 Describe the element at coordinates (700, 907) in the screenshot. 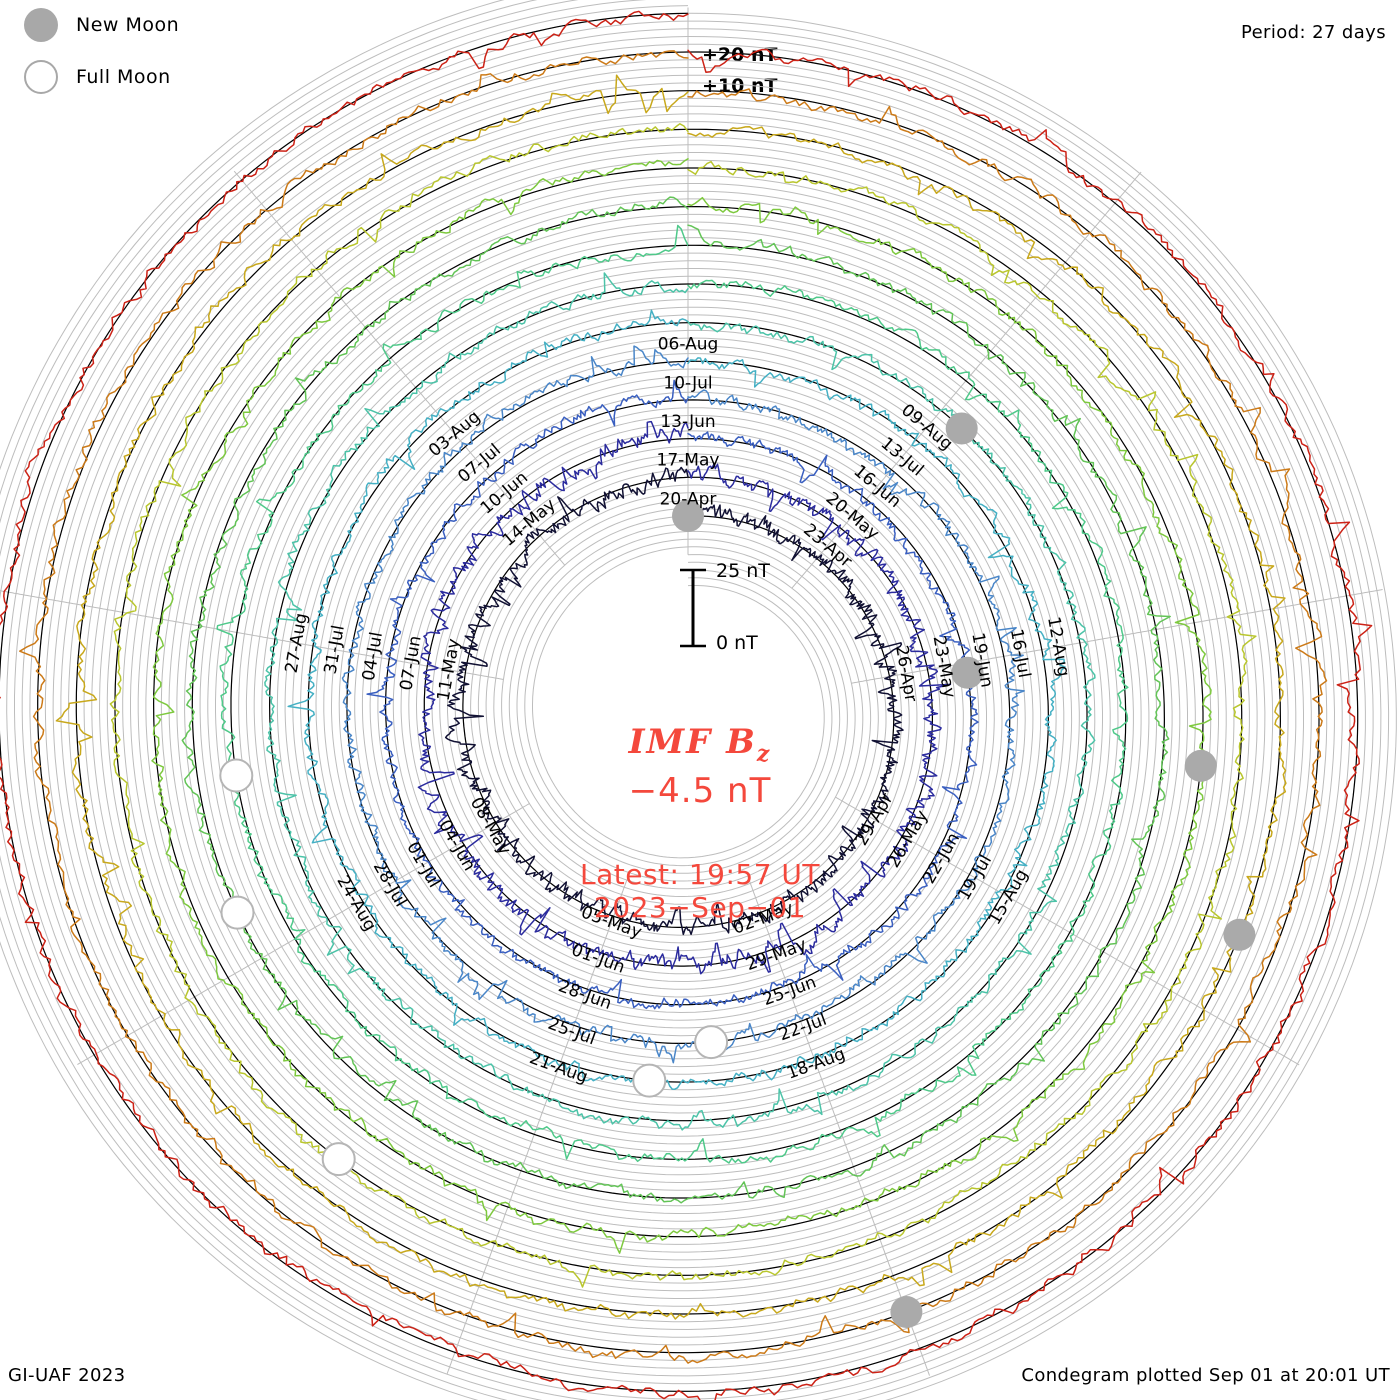

I see `latest-date: 2023−Sep−01` at that location.